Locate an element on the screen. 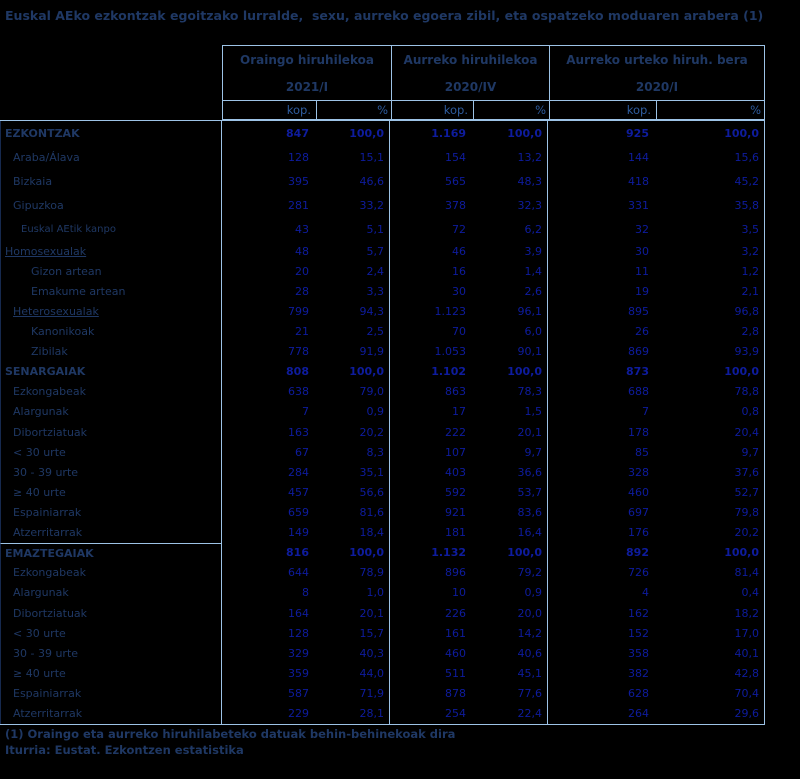  percent-cell-current: 0,9 is located at coordinates (352, 411).